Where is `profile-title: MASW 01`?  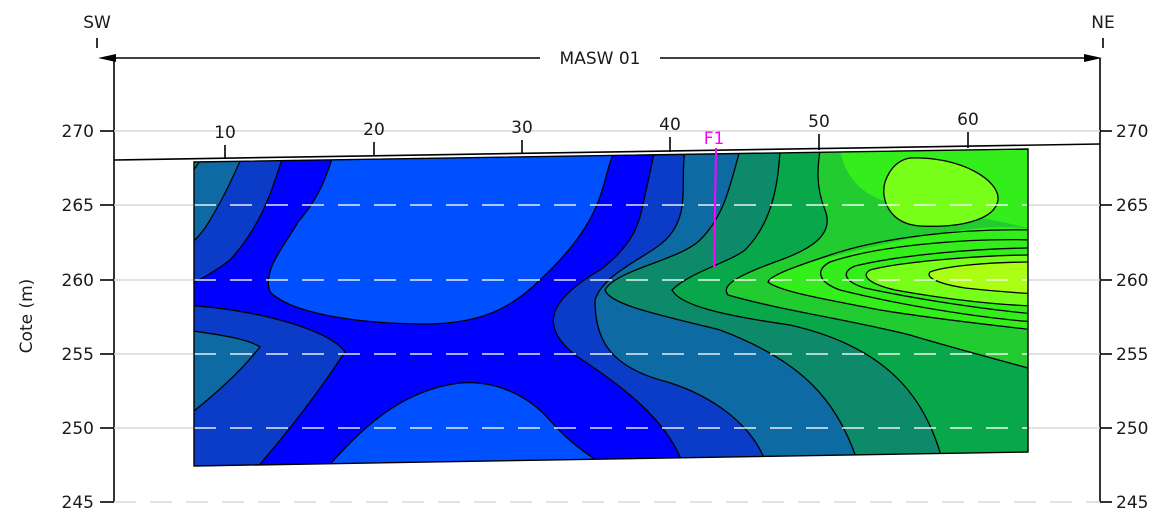 profile-title: MASW 01 is located at coordinates (600, 59).